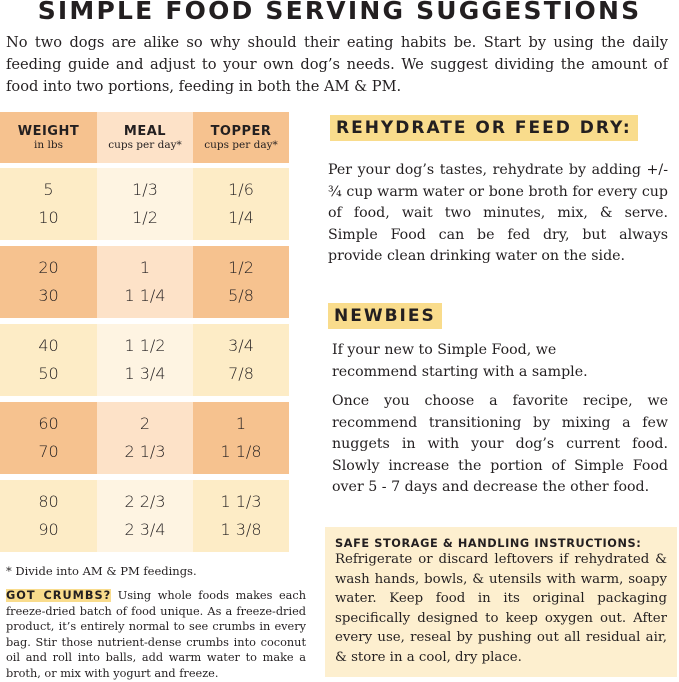 Image resolution: width=679 pixels, height=682 pixels. I want to click on table-value: 7/8, so click(241, 373).